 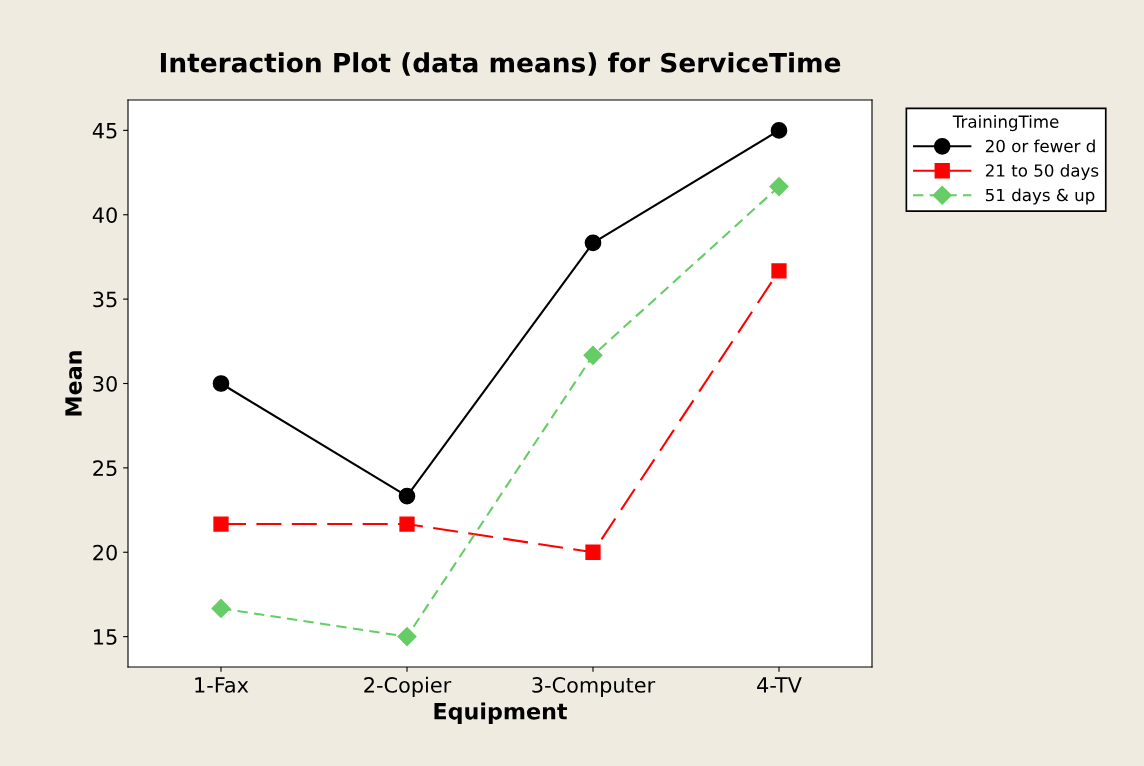 What do you see at coordinates (73, 383) in the screenshot?
I see `y-axis-title: Mean` at bounding box center [73, 383].